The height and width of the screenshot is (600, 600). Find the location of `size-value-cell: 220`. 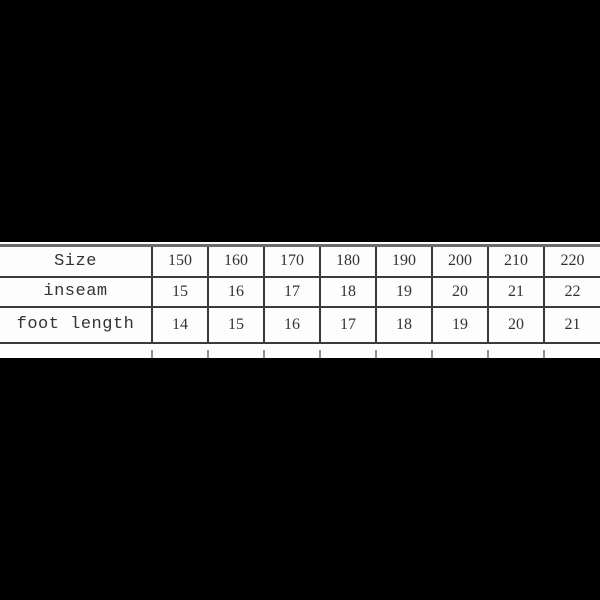

size-value-cell: 220 is located at coordinates (571, 261).